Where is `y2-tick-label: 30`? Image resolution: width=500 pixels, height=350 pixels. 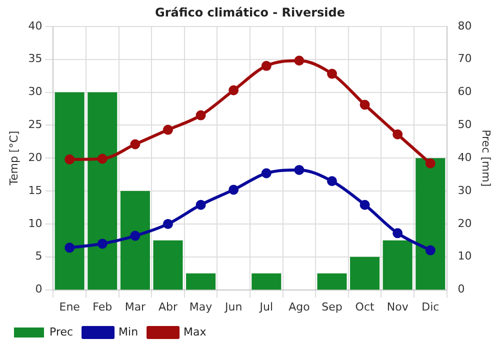
y2-tick-label: 30 is located at coordinates (465, 190).